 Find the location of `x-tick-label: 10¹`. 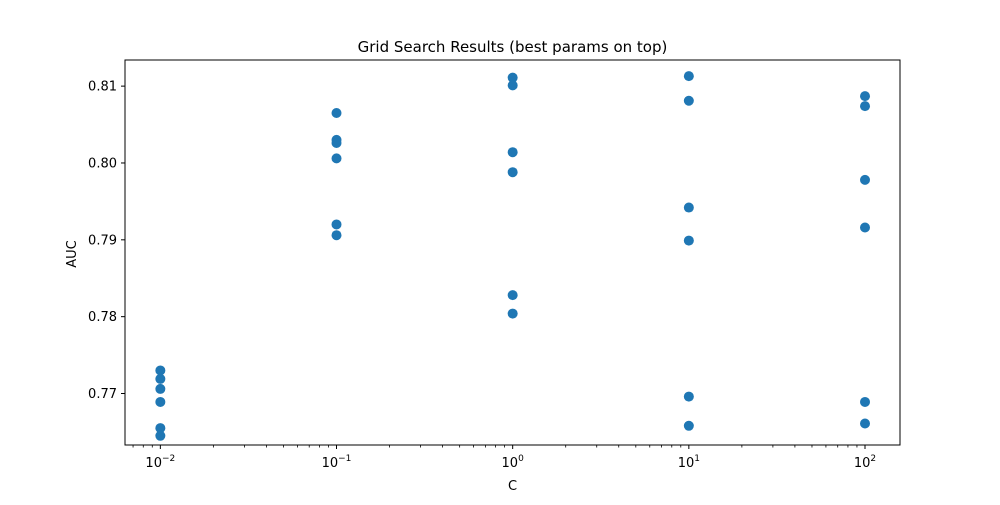

x-tick-label: 10¹ is located at coordinates (689, 462).